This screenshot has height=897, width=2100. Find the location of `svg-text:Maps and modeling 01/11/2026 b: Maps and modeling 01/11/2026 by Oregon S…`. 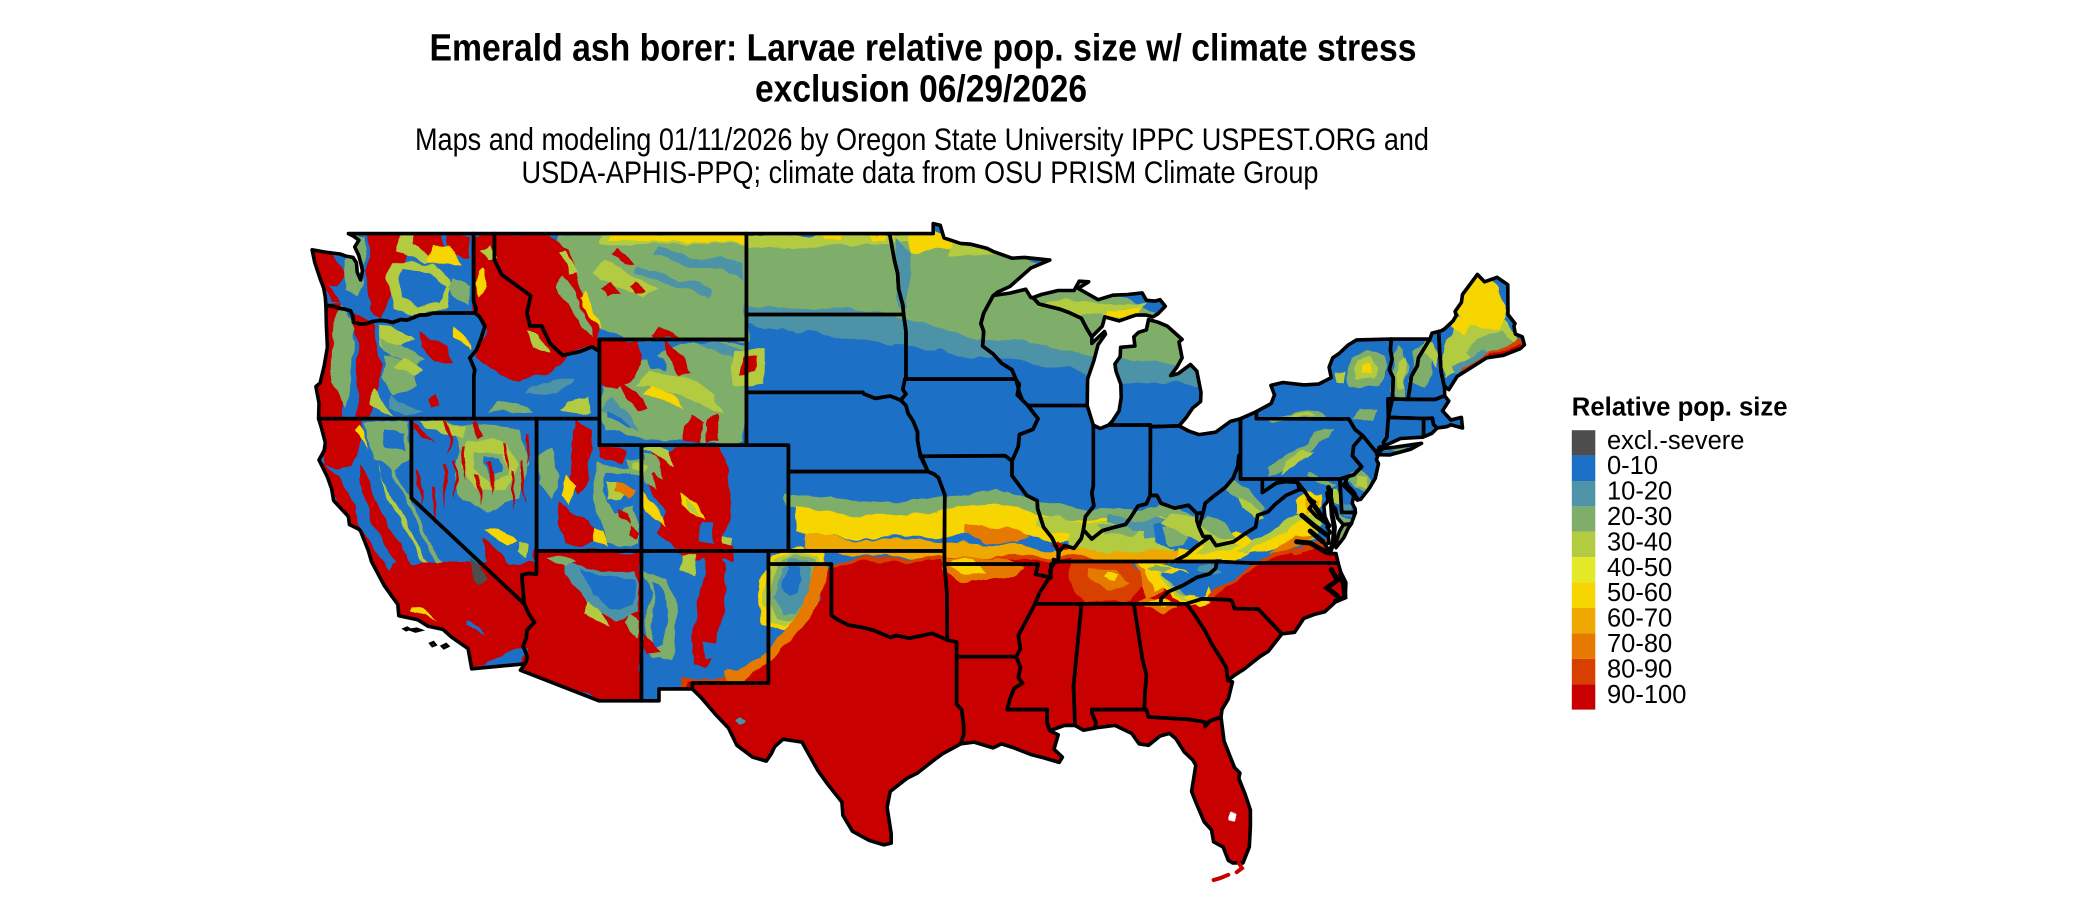

svg-text:Maps and modeling 01/11/2026 b: Maps and modeling 01/11/2026 by Oregon S… is located at coordinates (922, 139).